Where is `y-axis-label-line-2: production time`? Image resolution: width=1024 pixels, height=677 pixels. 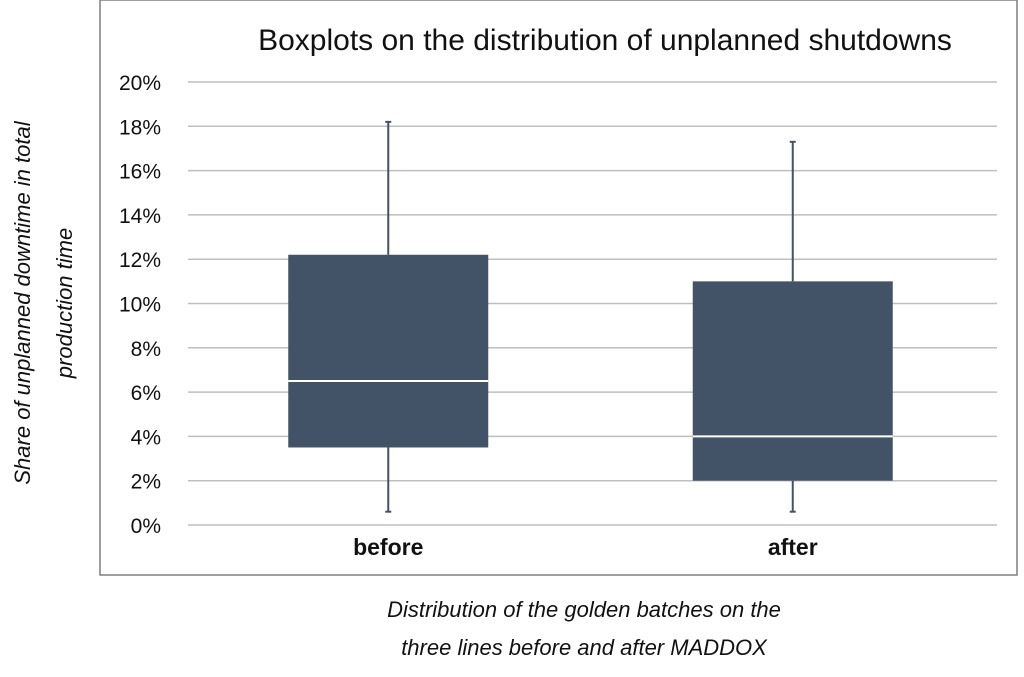
y-axis-label-line-2: production time is located at coordinates (64, 303).